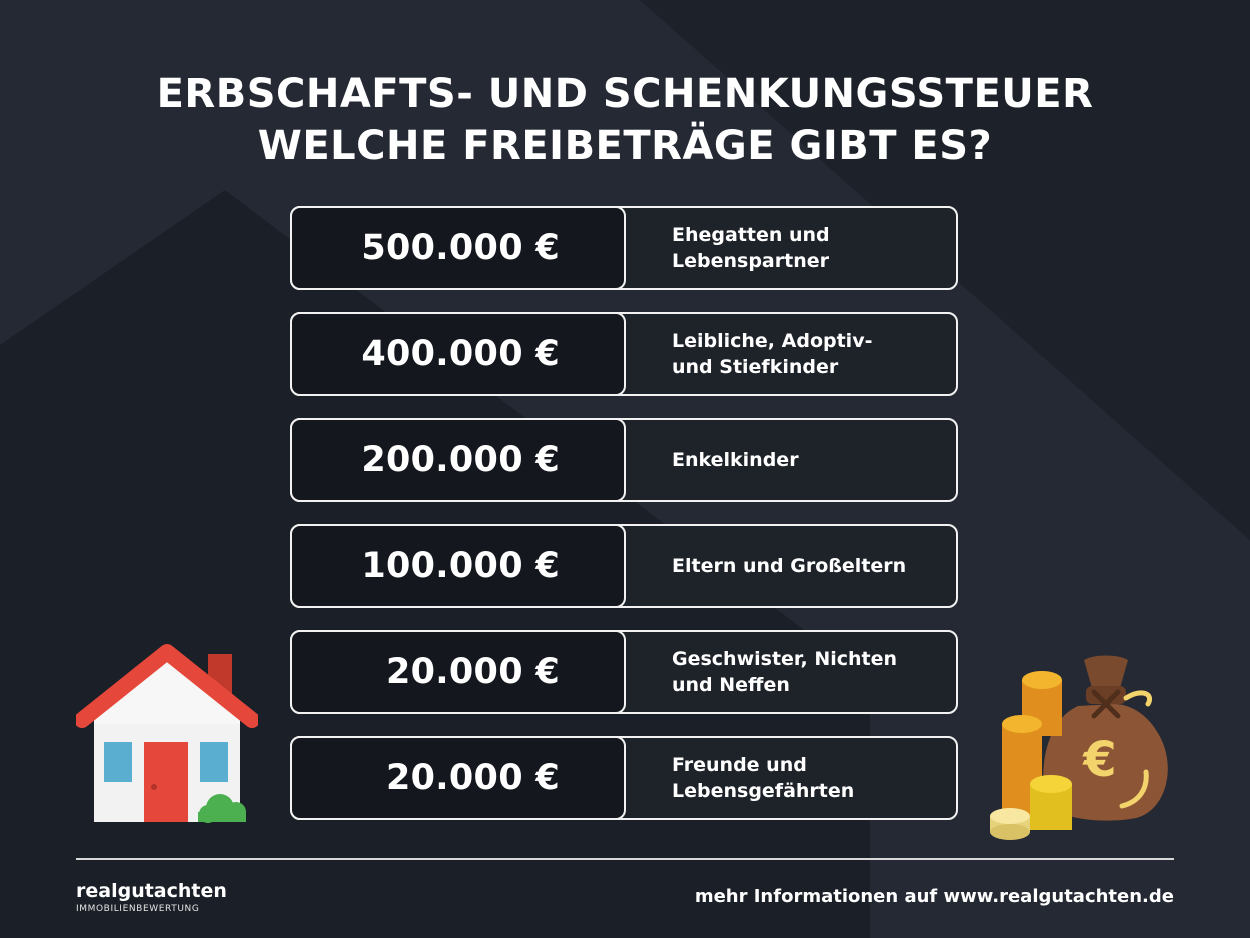  Describe the element at coordinates (625, 859) in the screenshot. I see `footer-divider` at that location.